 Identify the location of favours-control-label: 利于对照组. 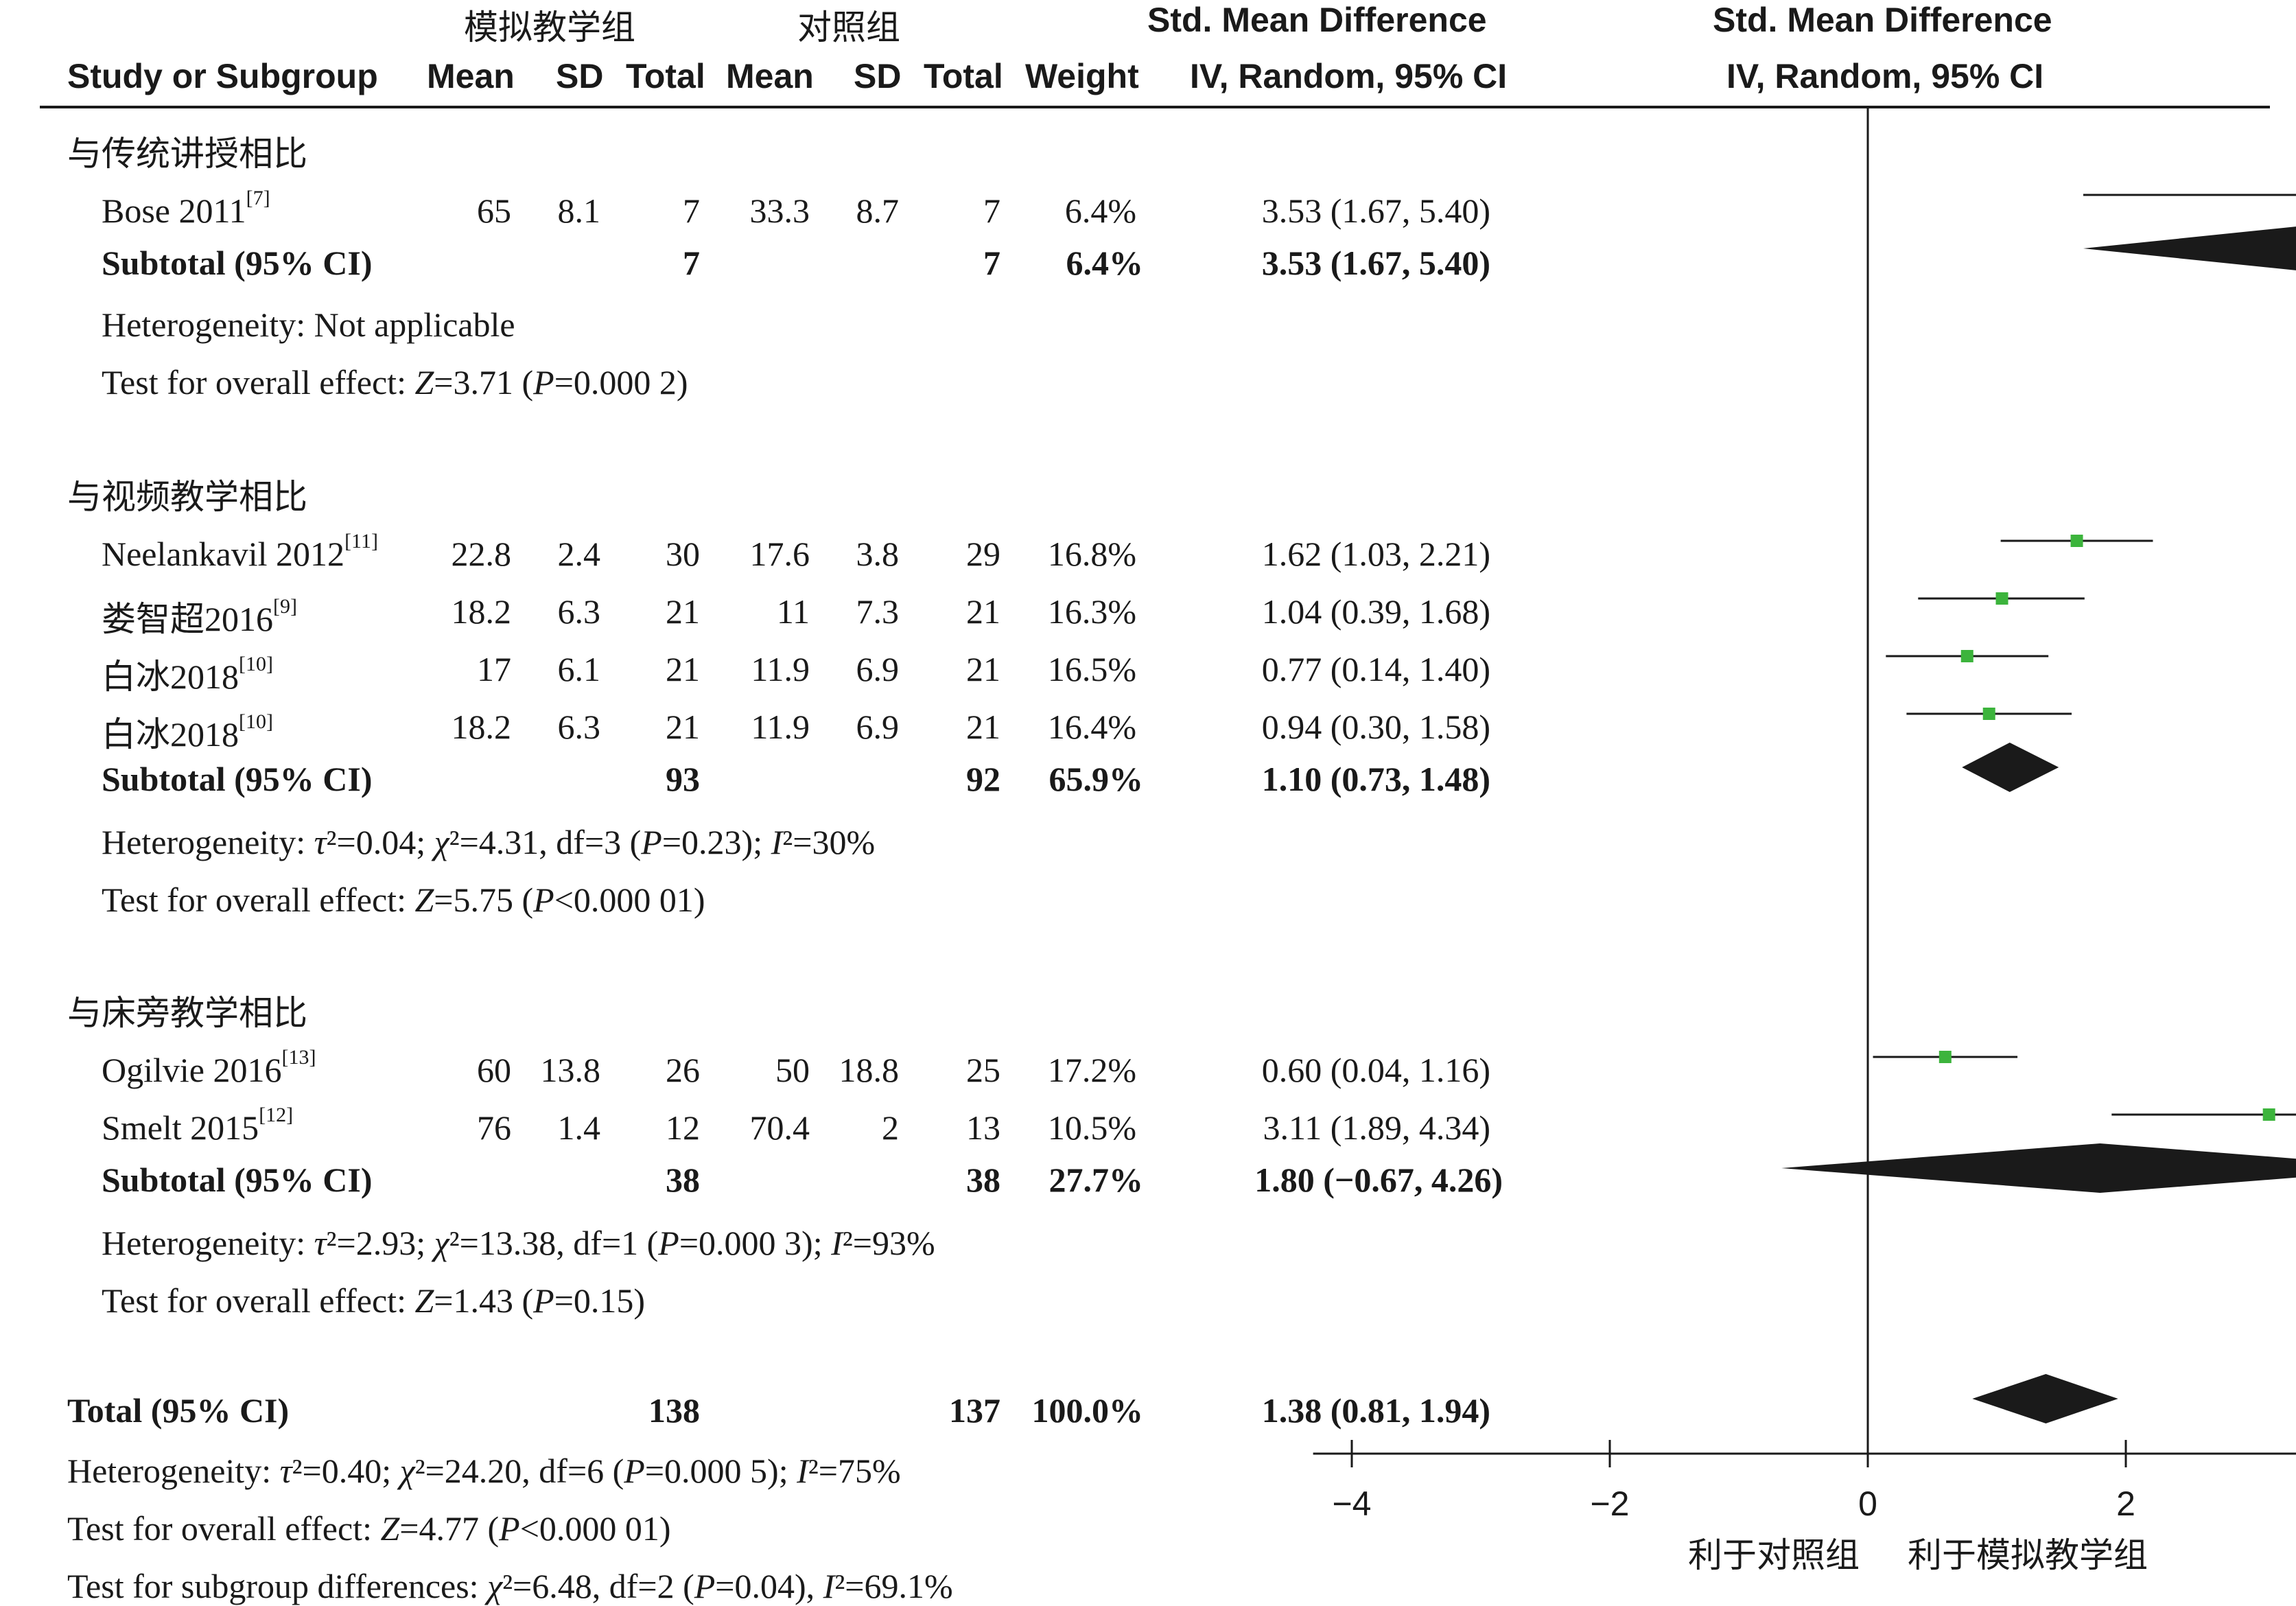
(1774, 1555).